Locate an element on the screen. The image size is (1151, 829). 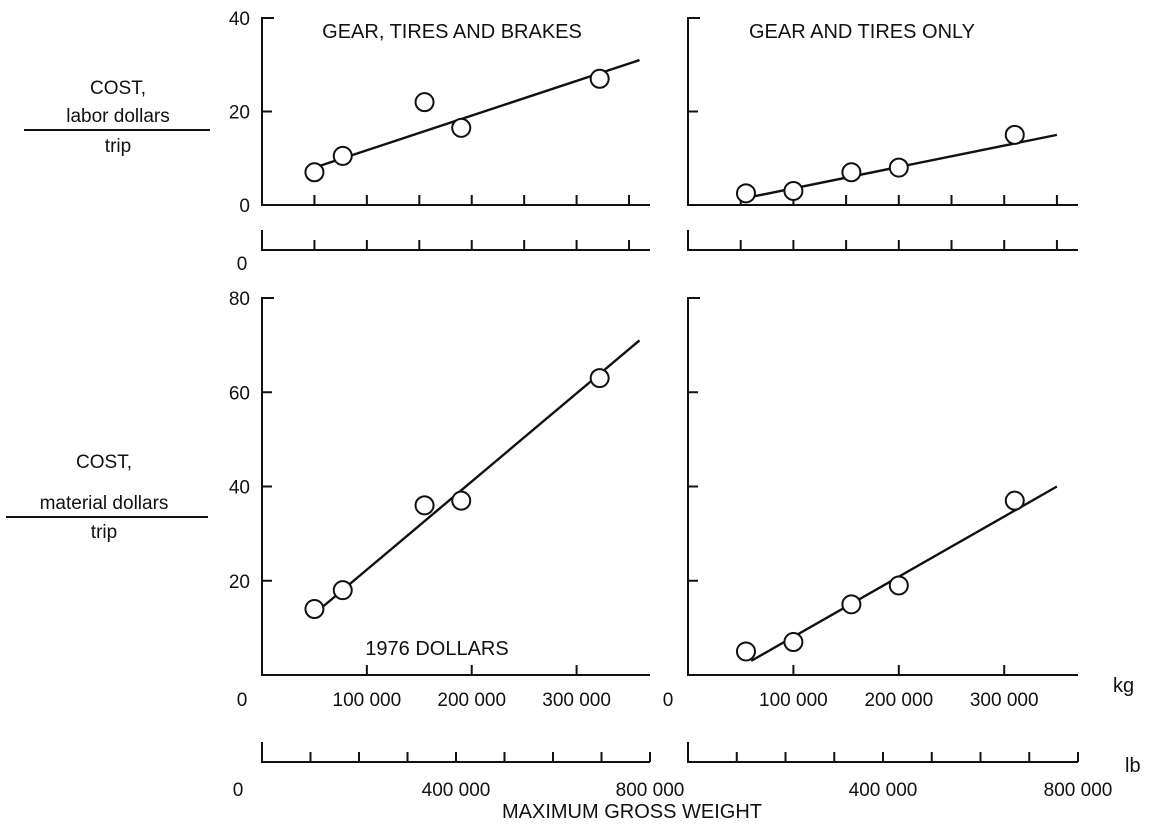
panel-title: GEAR, TIRES AND BRAKES is located at coordinates (452, 32).